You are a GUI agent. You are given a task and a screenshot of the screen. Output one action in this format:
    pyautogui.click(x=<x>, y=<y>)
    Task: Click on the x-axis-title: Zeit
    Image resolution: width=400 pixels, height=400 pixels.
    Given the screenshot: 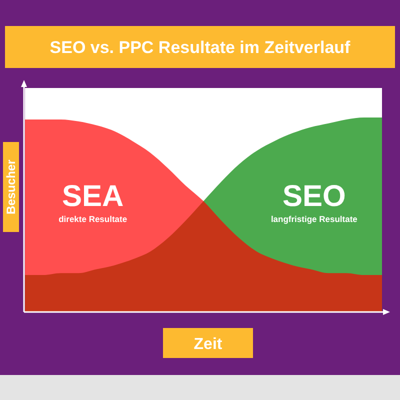 What is the action you would take?
    pyautogui.click(x=208, y=344)
    